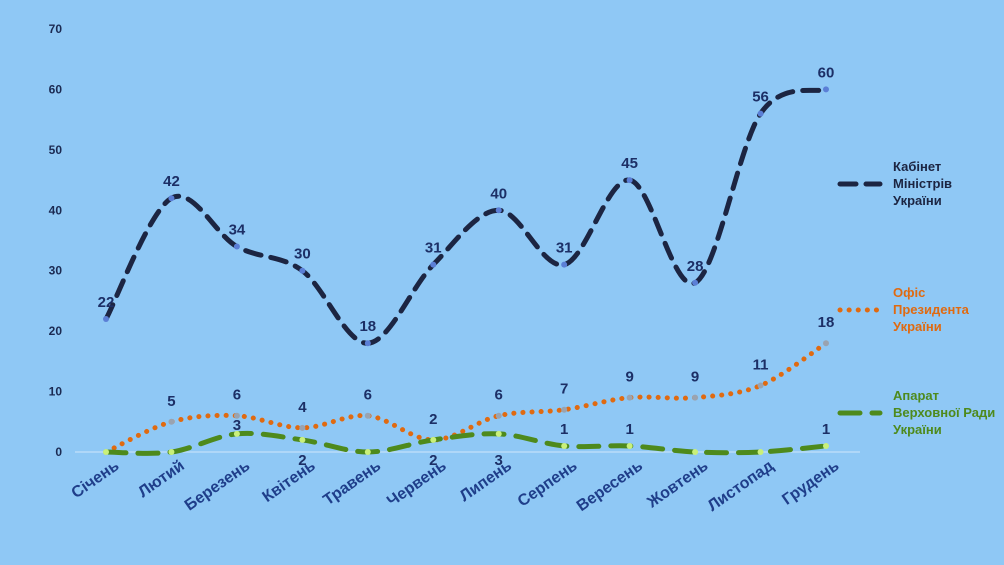 The image size is (1004, 565). I want to click on x-tick-label: Квітень, so click(289, 481).